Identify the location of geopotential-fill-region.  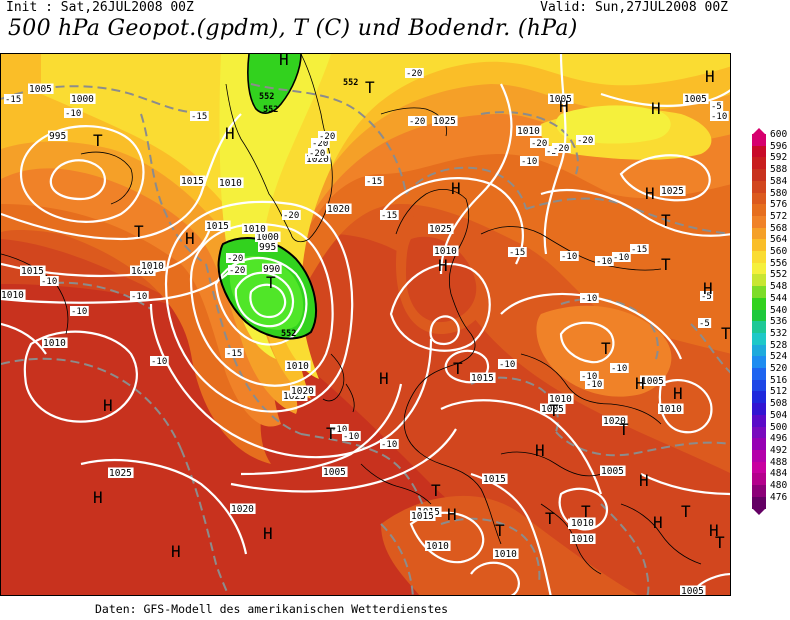
(274, 84).